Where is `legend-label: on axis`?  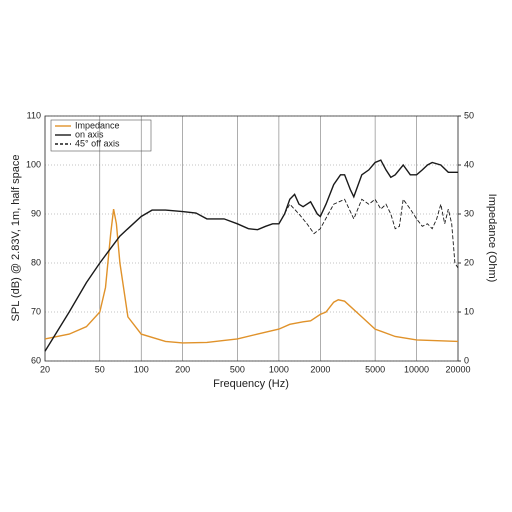 legend-label: on axis is located at coordinates (89, 134).